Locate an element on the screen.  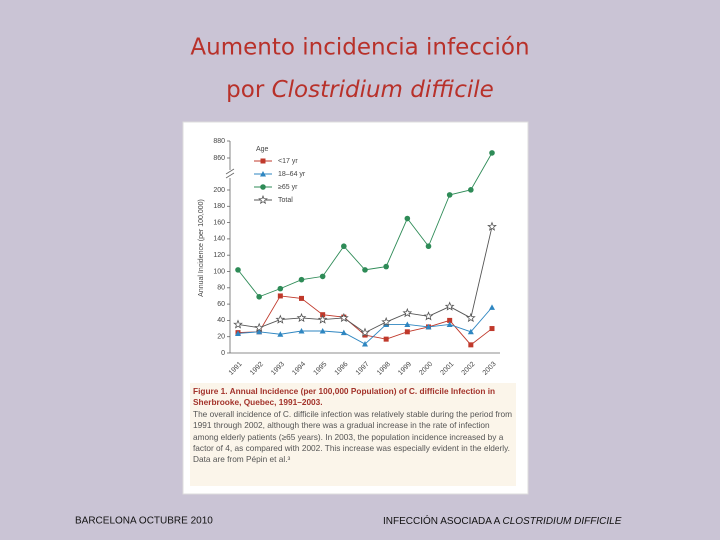
title-part: por is located at coordinates (248, 90).